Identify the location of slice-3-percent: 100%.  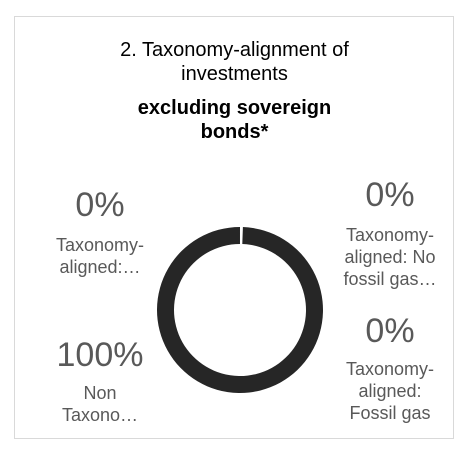
(100, 355).